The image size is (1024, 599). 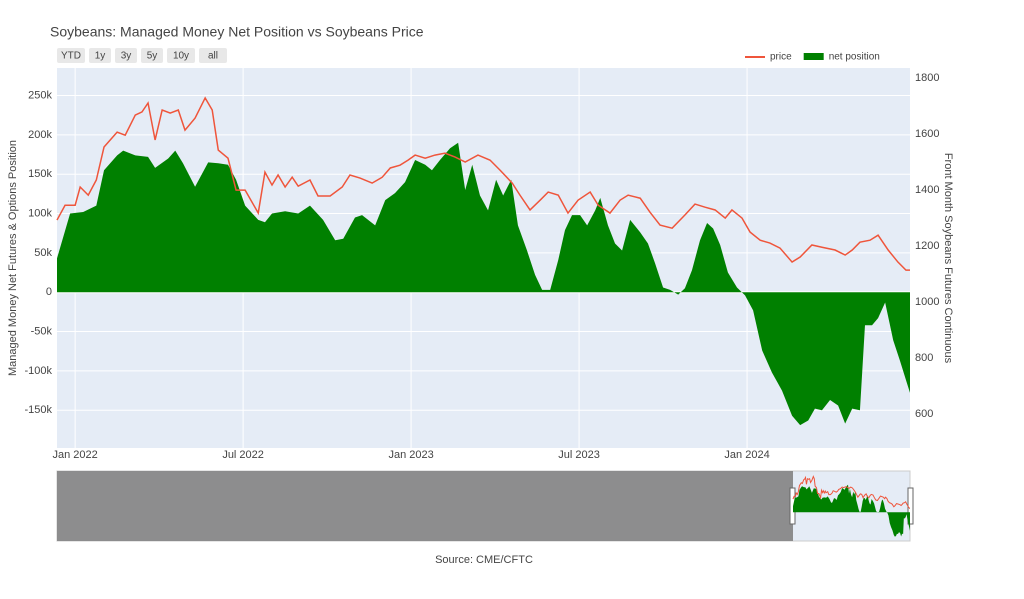 I want to click on range-button-label: 1y, so click(x=100, y=56).